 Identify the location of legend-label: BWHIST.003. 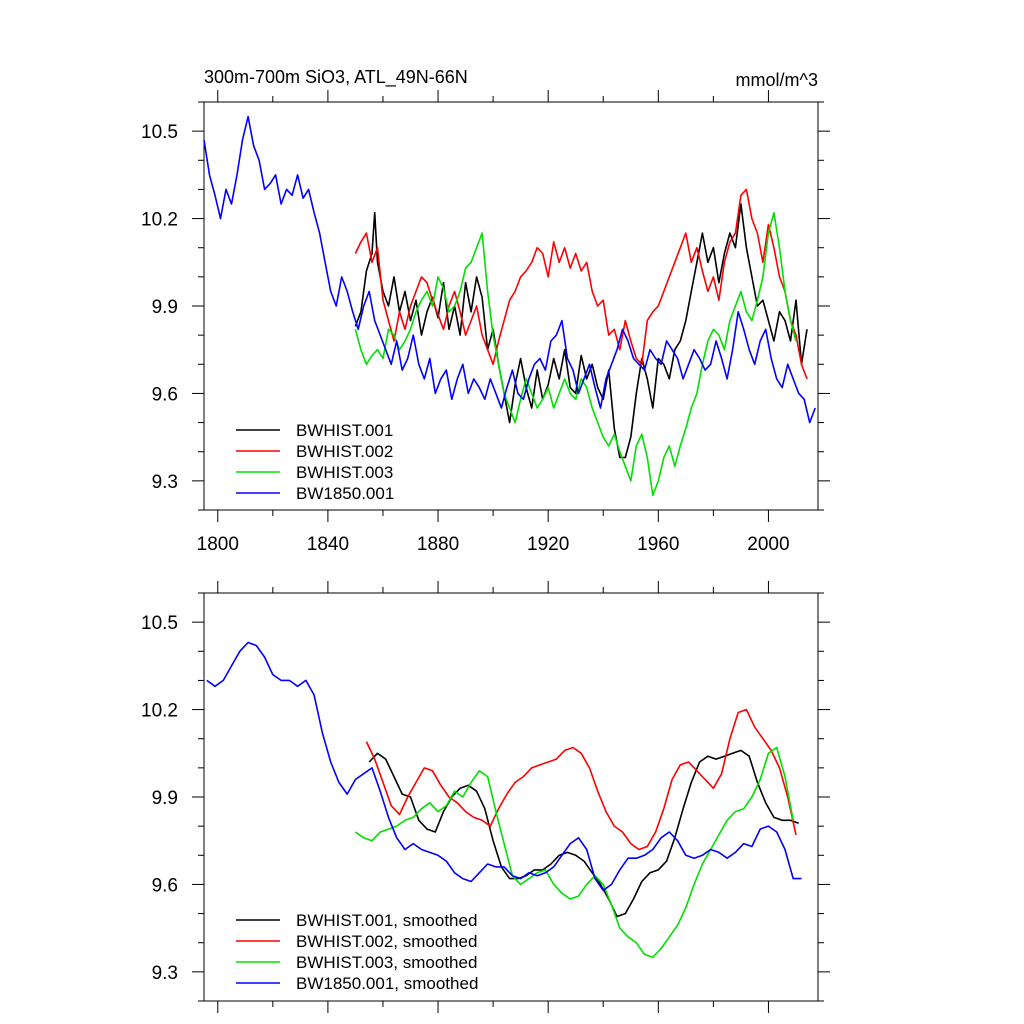
(344, 472).